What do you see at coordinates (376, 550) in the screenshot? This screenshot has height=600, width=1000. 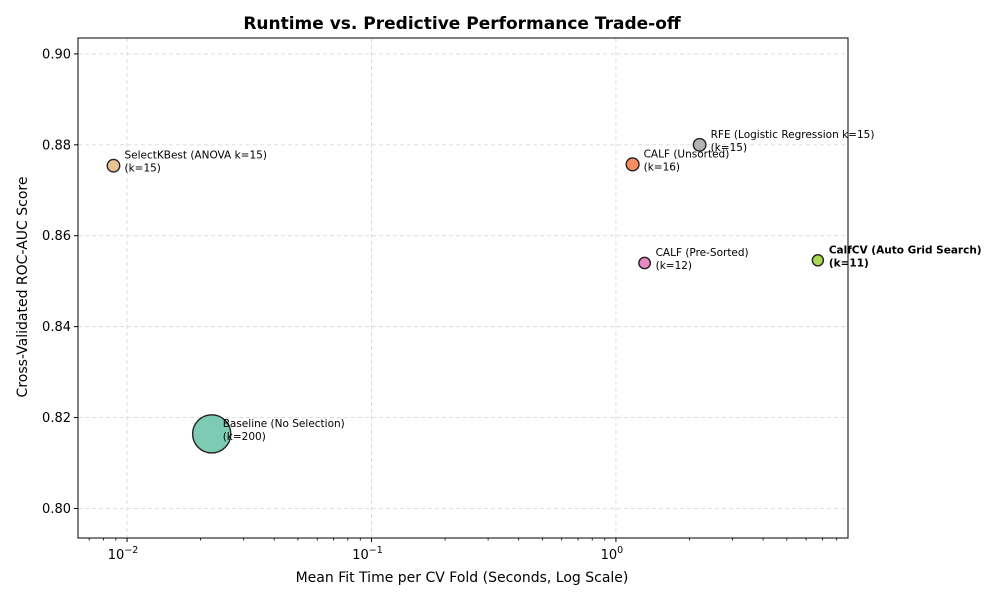 I see `x-tick-label-exponent: −1` at bounding box center [376, 550].